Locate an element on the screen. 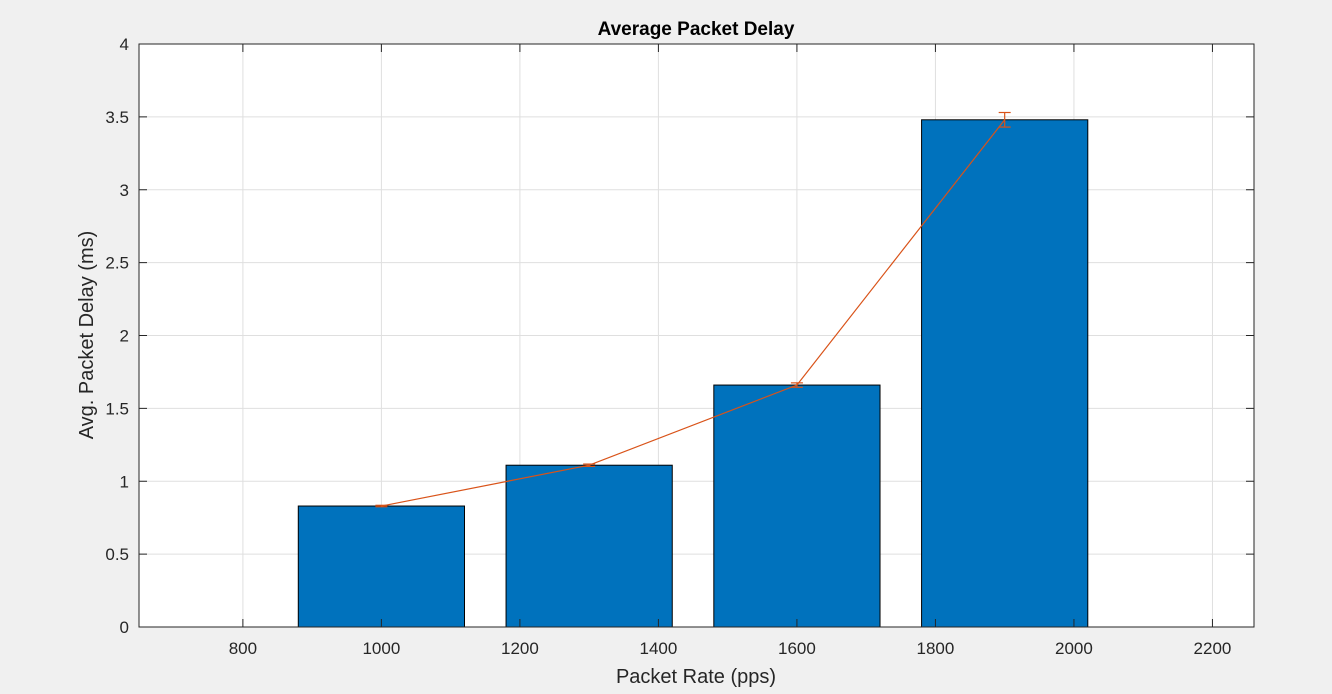 The width and height of the screenshot is (1332, 694). x-tick-labels: 800 1000 1200 1400 1600 1800 2000 2200 is located at coordinates (730, 648).